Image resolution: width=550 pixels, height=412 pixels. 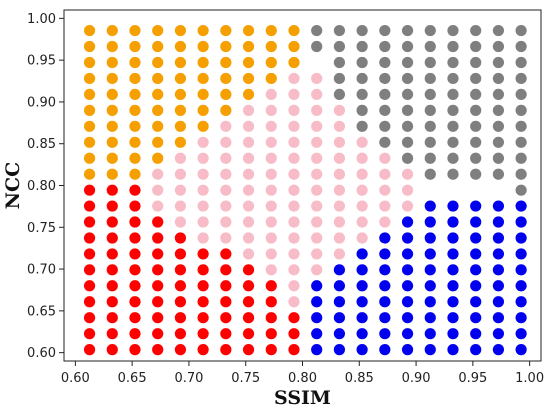 What do you see at coordinates (75, 378) in the screenshot?
I see `x-tick-label: 0.60` at bounding box center [75, 378].